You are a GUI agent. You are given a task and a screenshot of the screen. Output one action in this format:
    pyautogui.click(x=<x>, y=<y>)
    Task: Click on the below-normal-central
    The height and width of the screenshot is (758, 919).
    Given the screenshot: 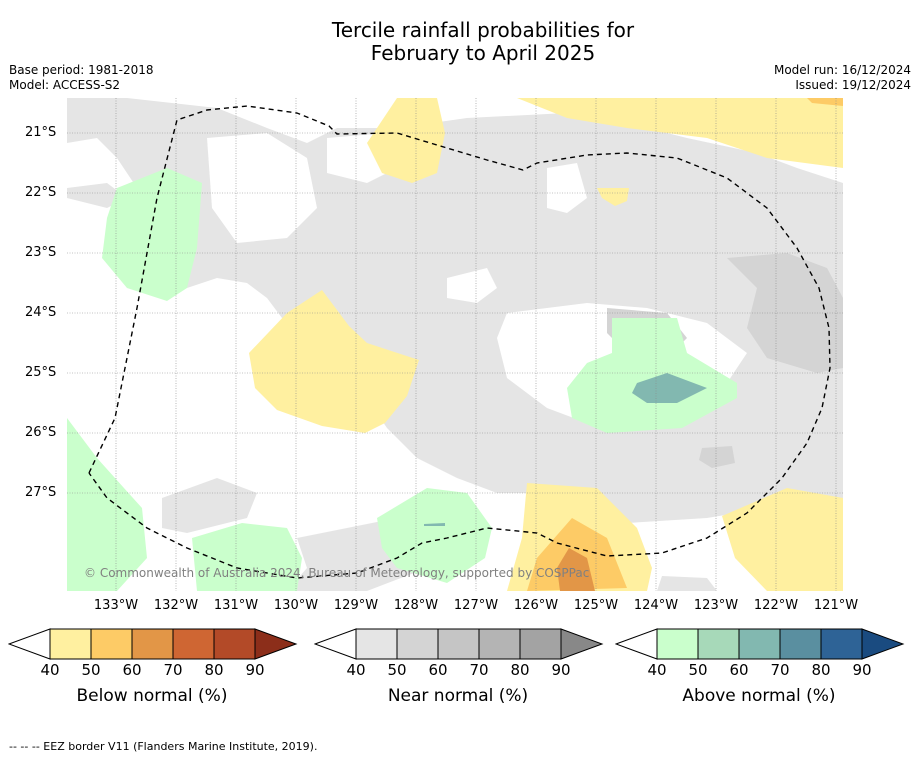 What is the action you would take?
    pyautogui.click(x=334, y=361)
    